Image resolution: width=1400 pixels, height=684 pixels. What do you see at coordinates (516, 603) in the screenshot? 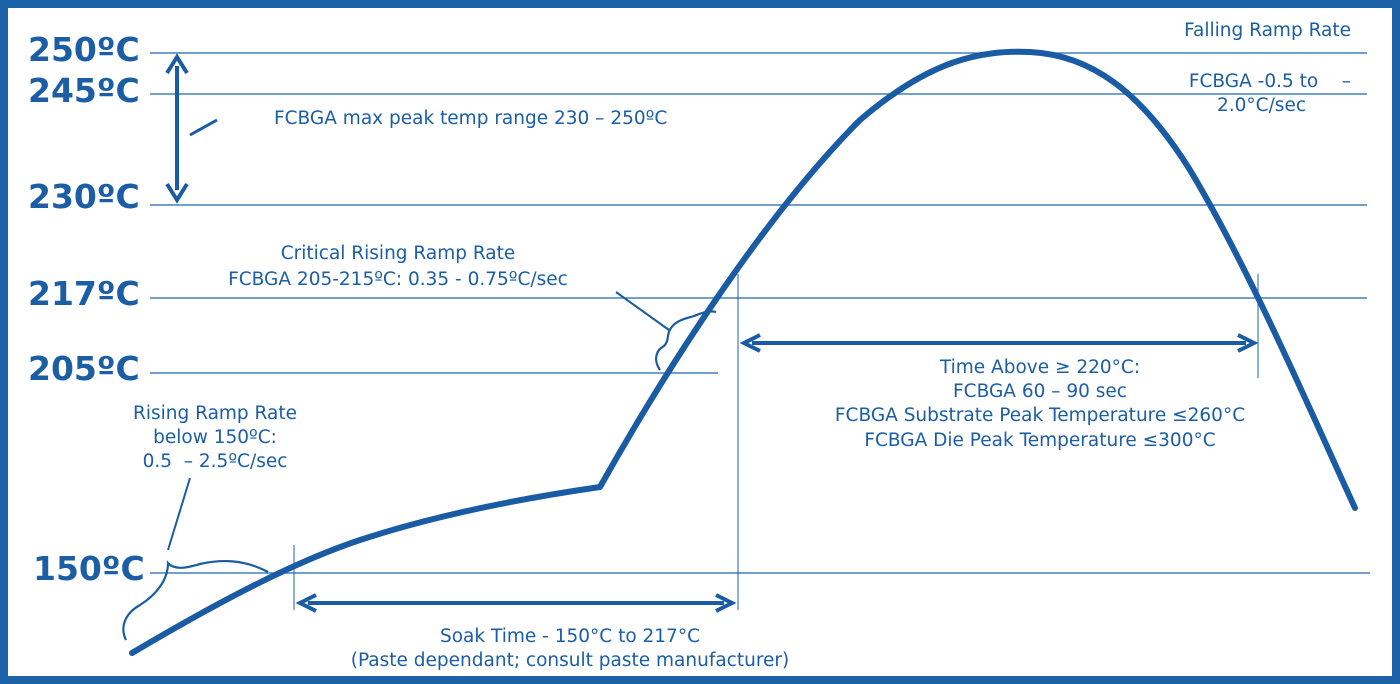
I see `soak-time-arrow` at bounding box center [516, 603].